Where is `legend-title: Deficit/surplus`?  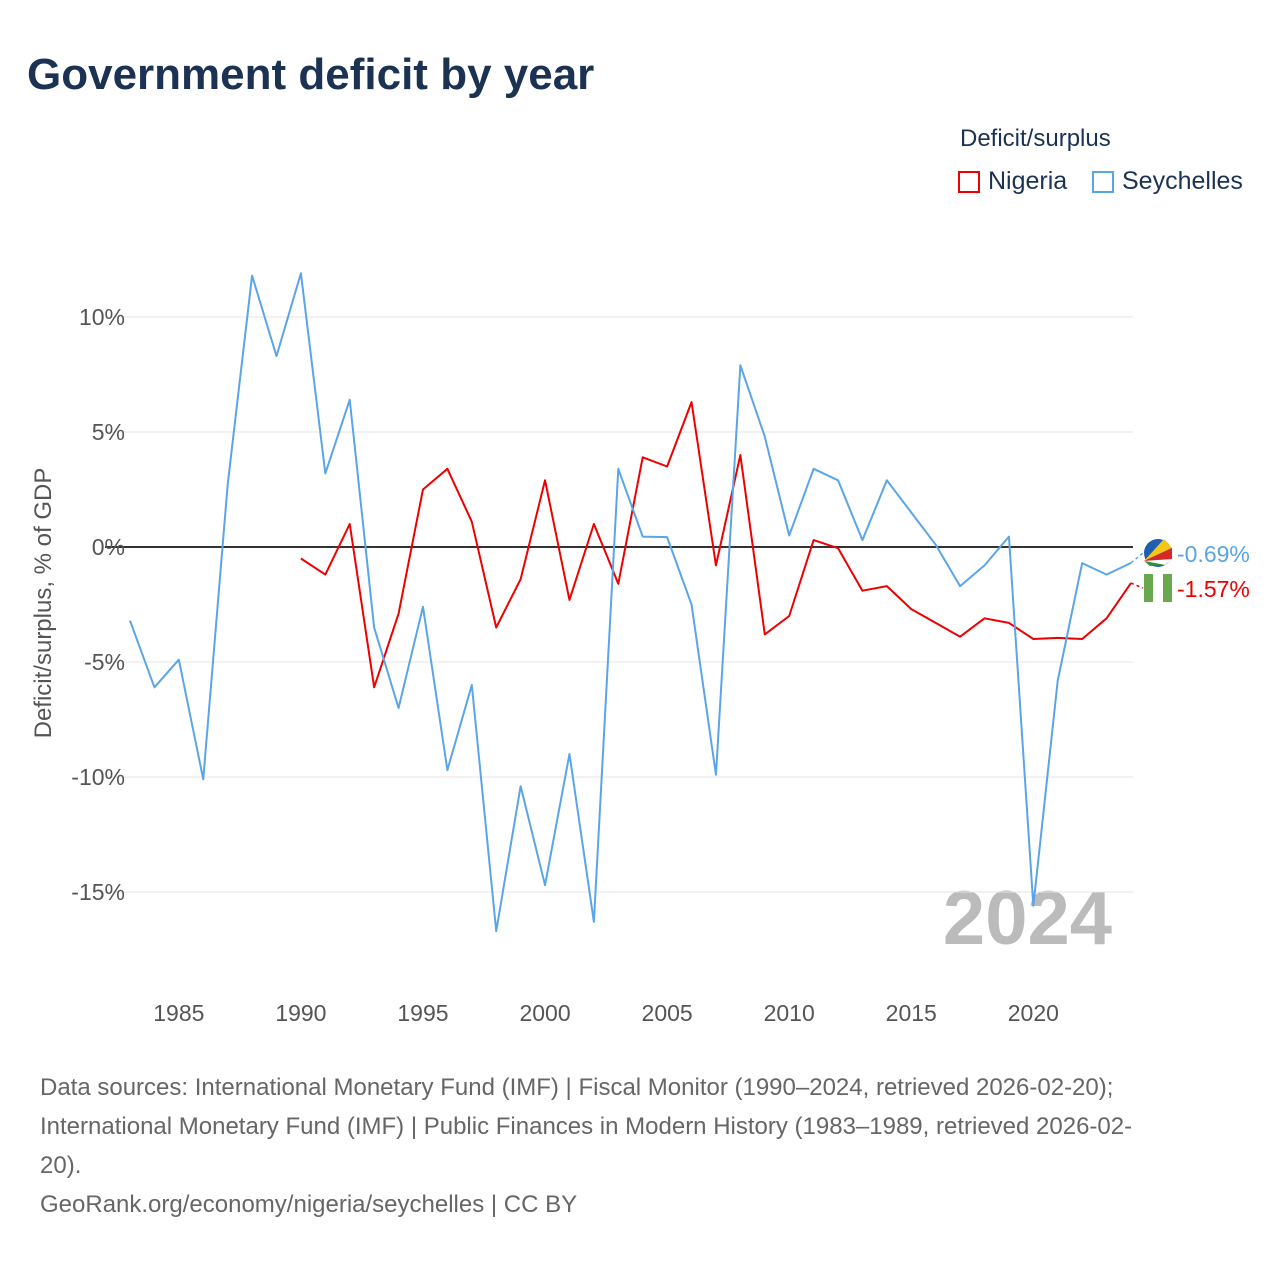
legend-title: Deficit/surplus is located at coordinates (1035, 138).